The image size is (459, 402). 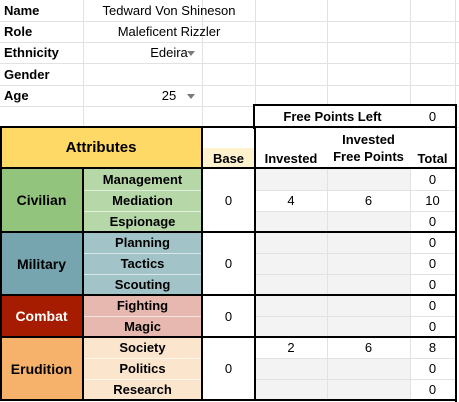 What do you see at coordinates (432, 347) in the screenshot?
I see `society-total-value: 8` at bounding box center [432, 347].